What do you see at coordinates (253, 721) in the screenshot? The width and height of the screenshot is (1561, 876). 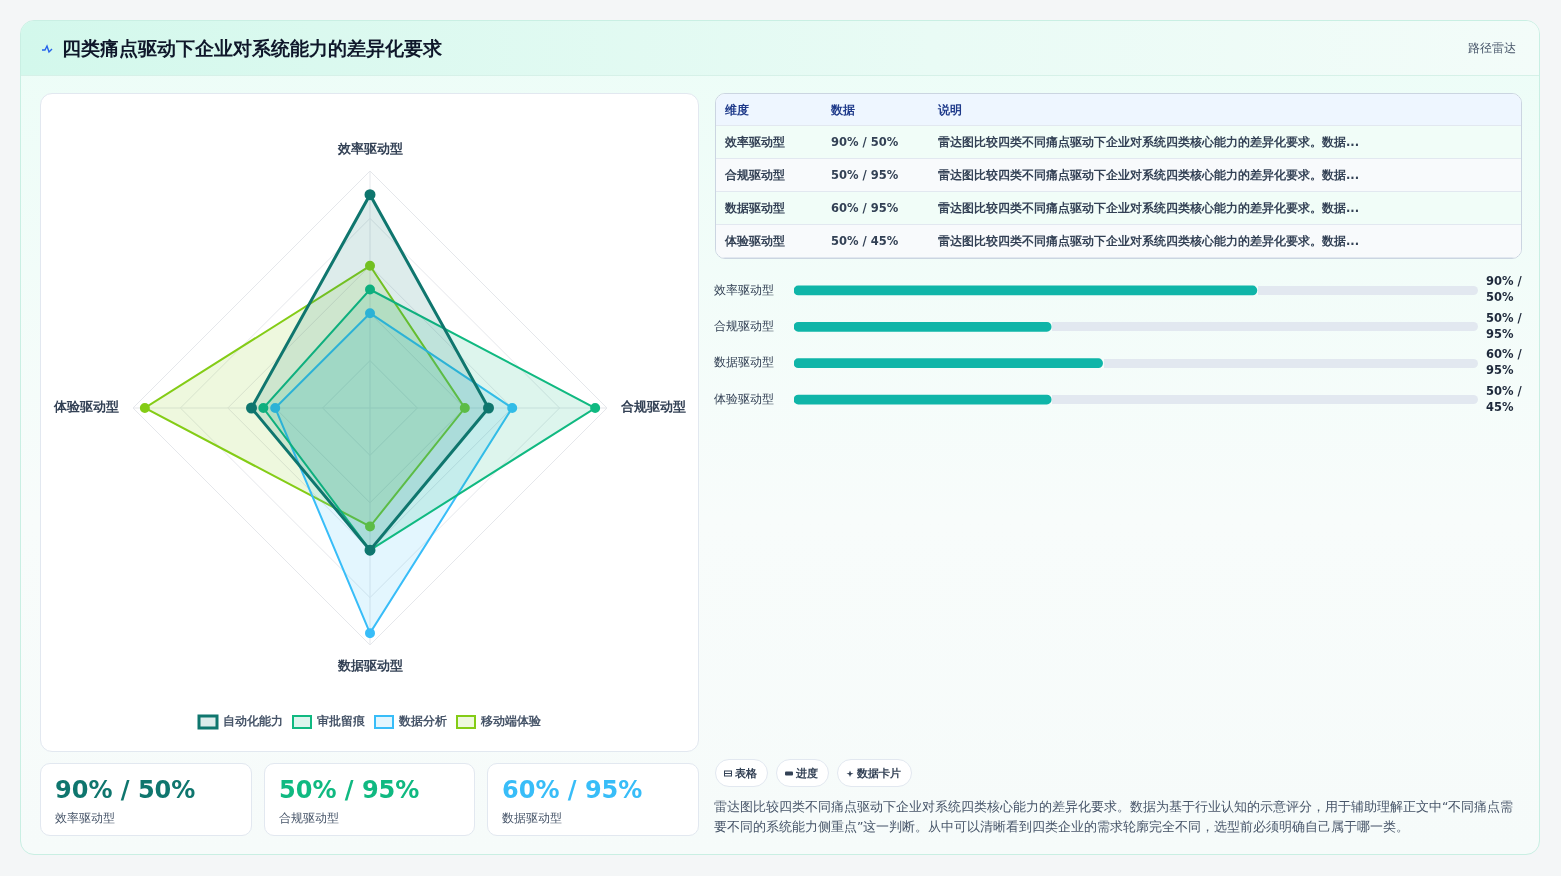 I see `legend-label: 自动化能力` at bounding box center [253, 721].